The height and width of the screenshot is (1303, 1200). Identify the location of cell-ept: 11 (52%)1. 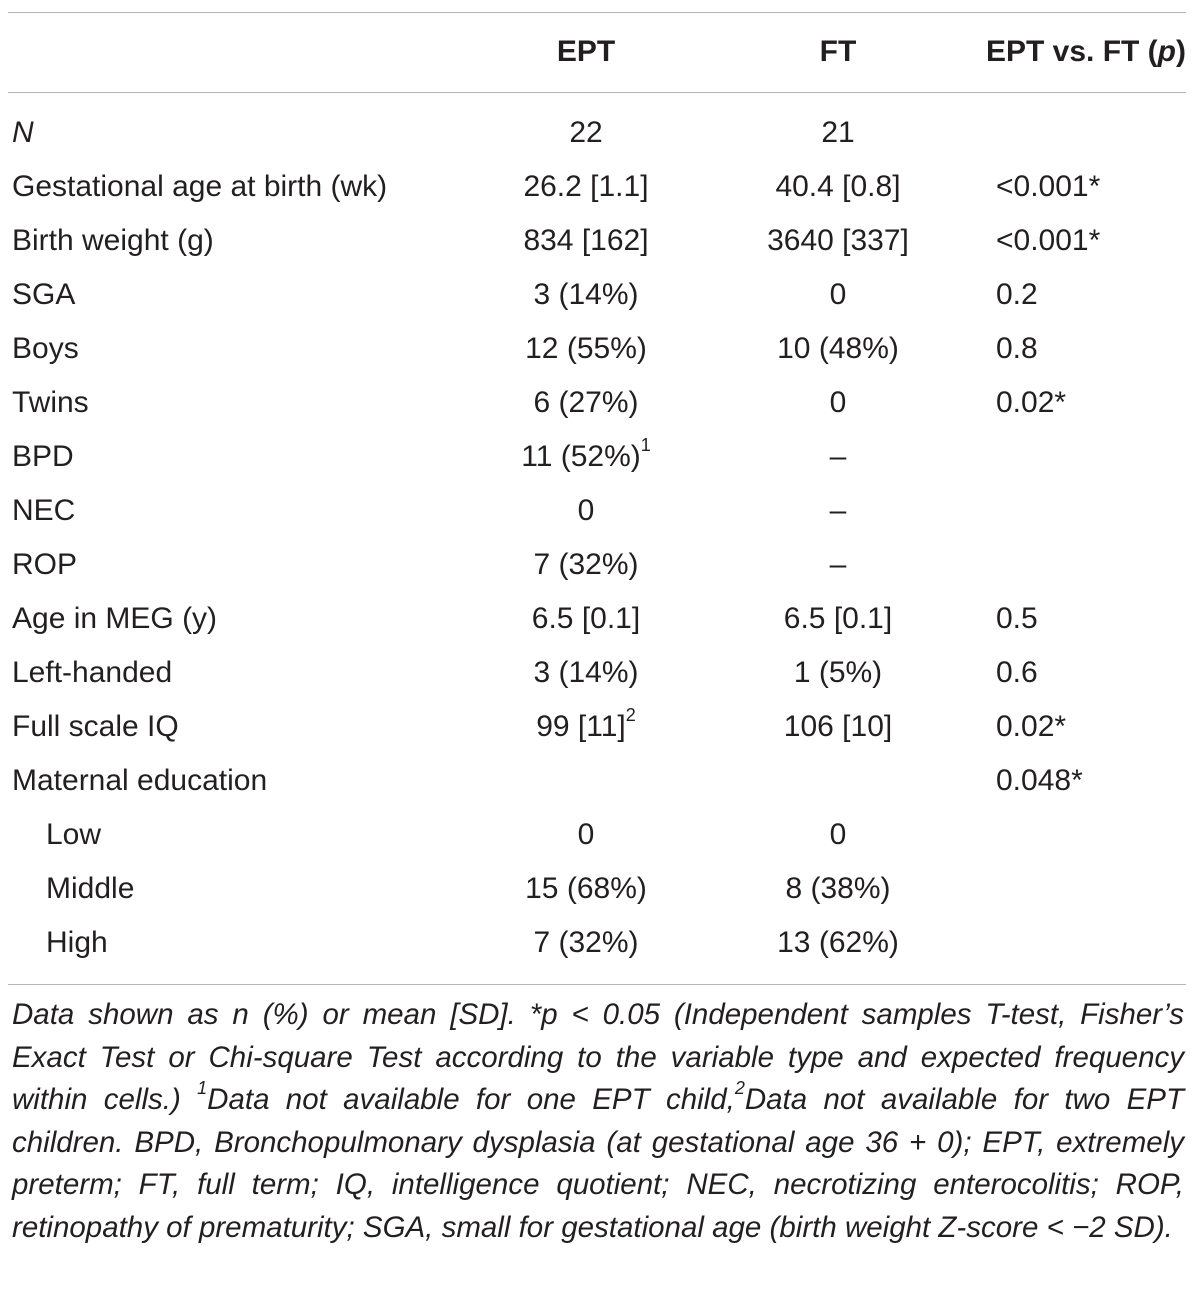
(586, 457).